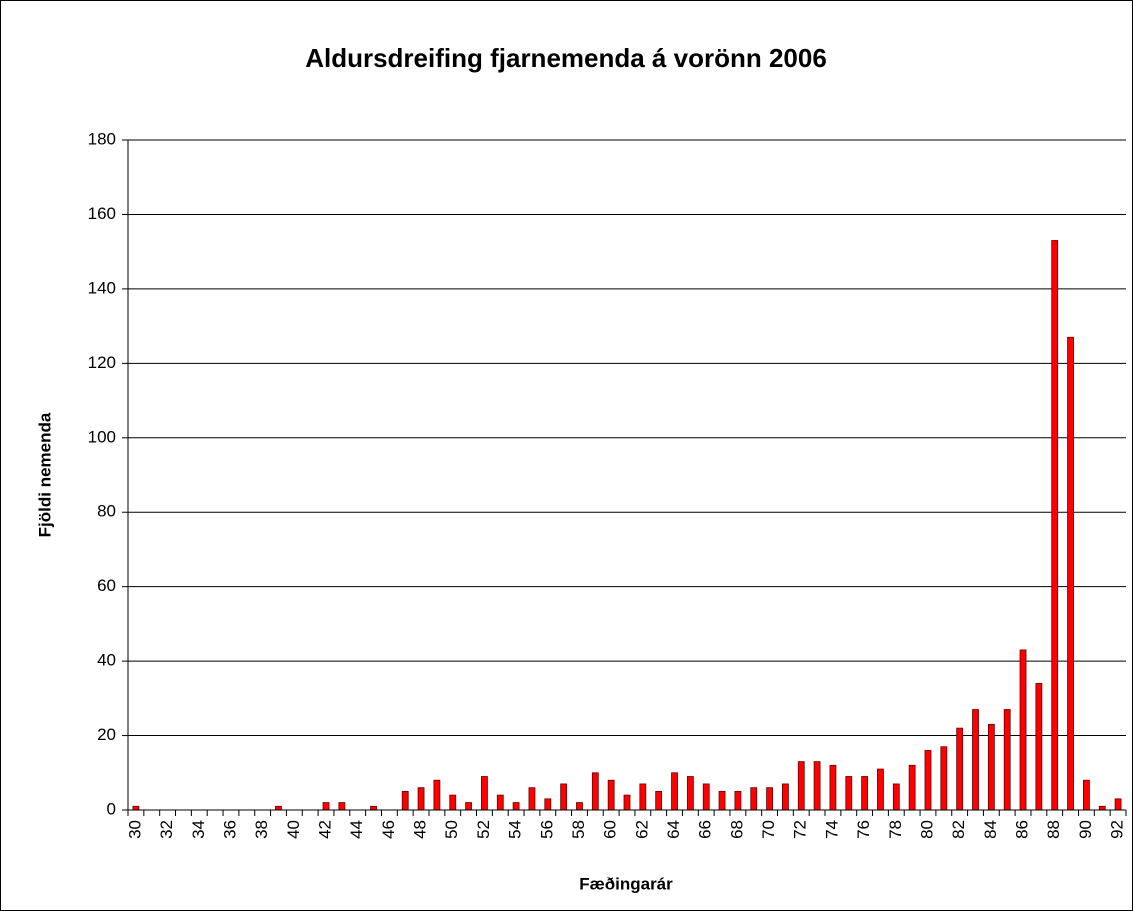 Image resolution: width=1133 pixels, height=911 pixels. Describe the element at coordinates (134, 829) in the screenshot. I see `x-tick-label: 30` at that location.